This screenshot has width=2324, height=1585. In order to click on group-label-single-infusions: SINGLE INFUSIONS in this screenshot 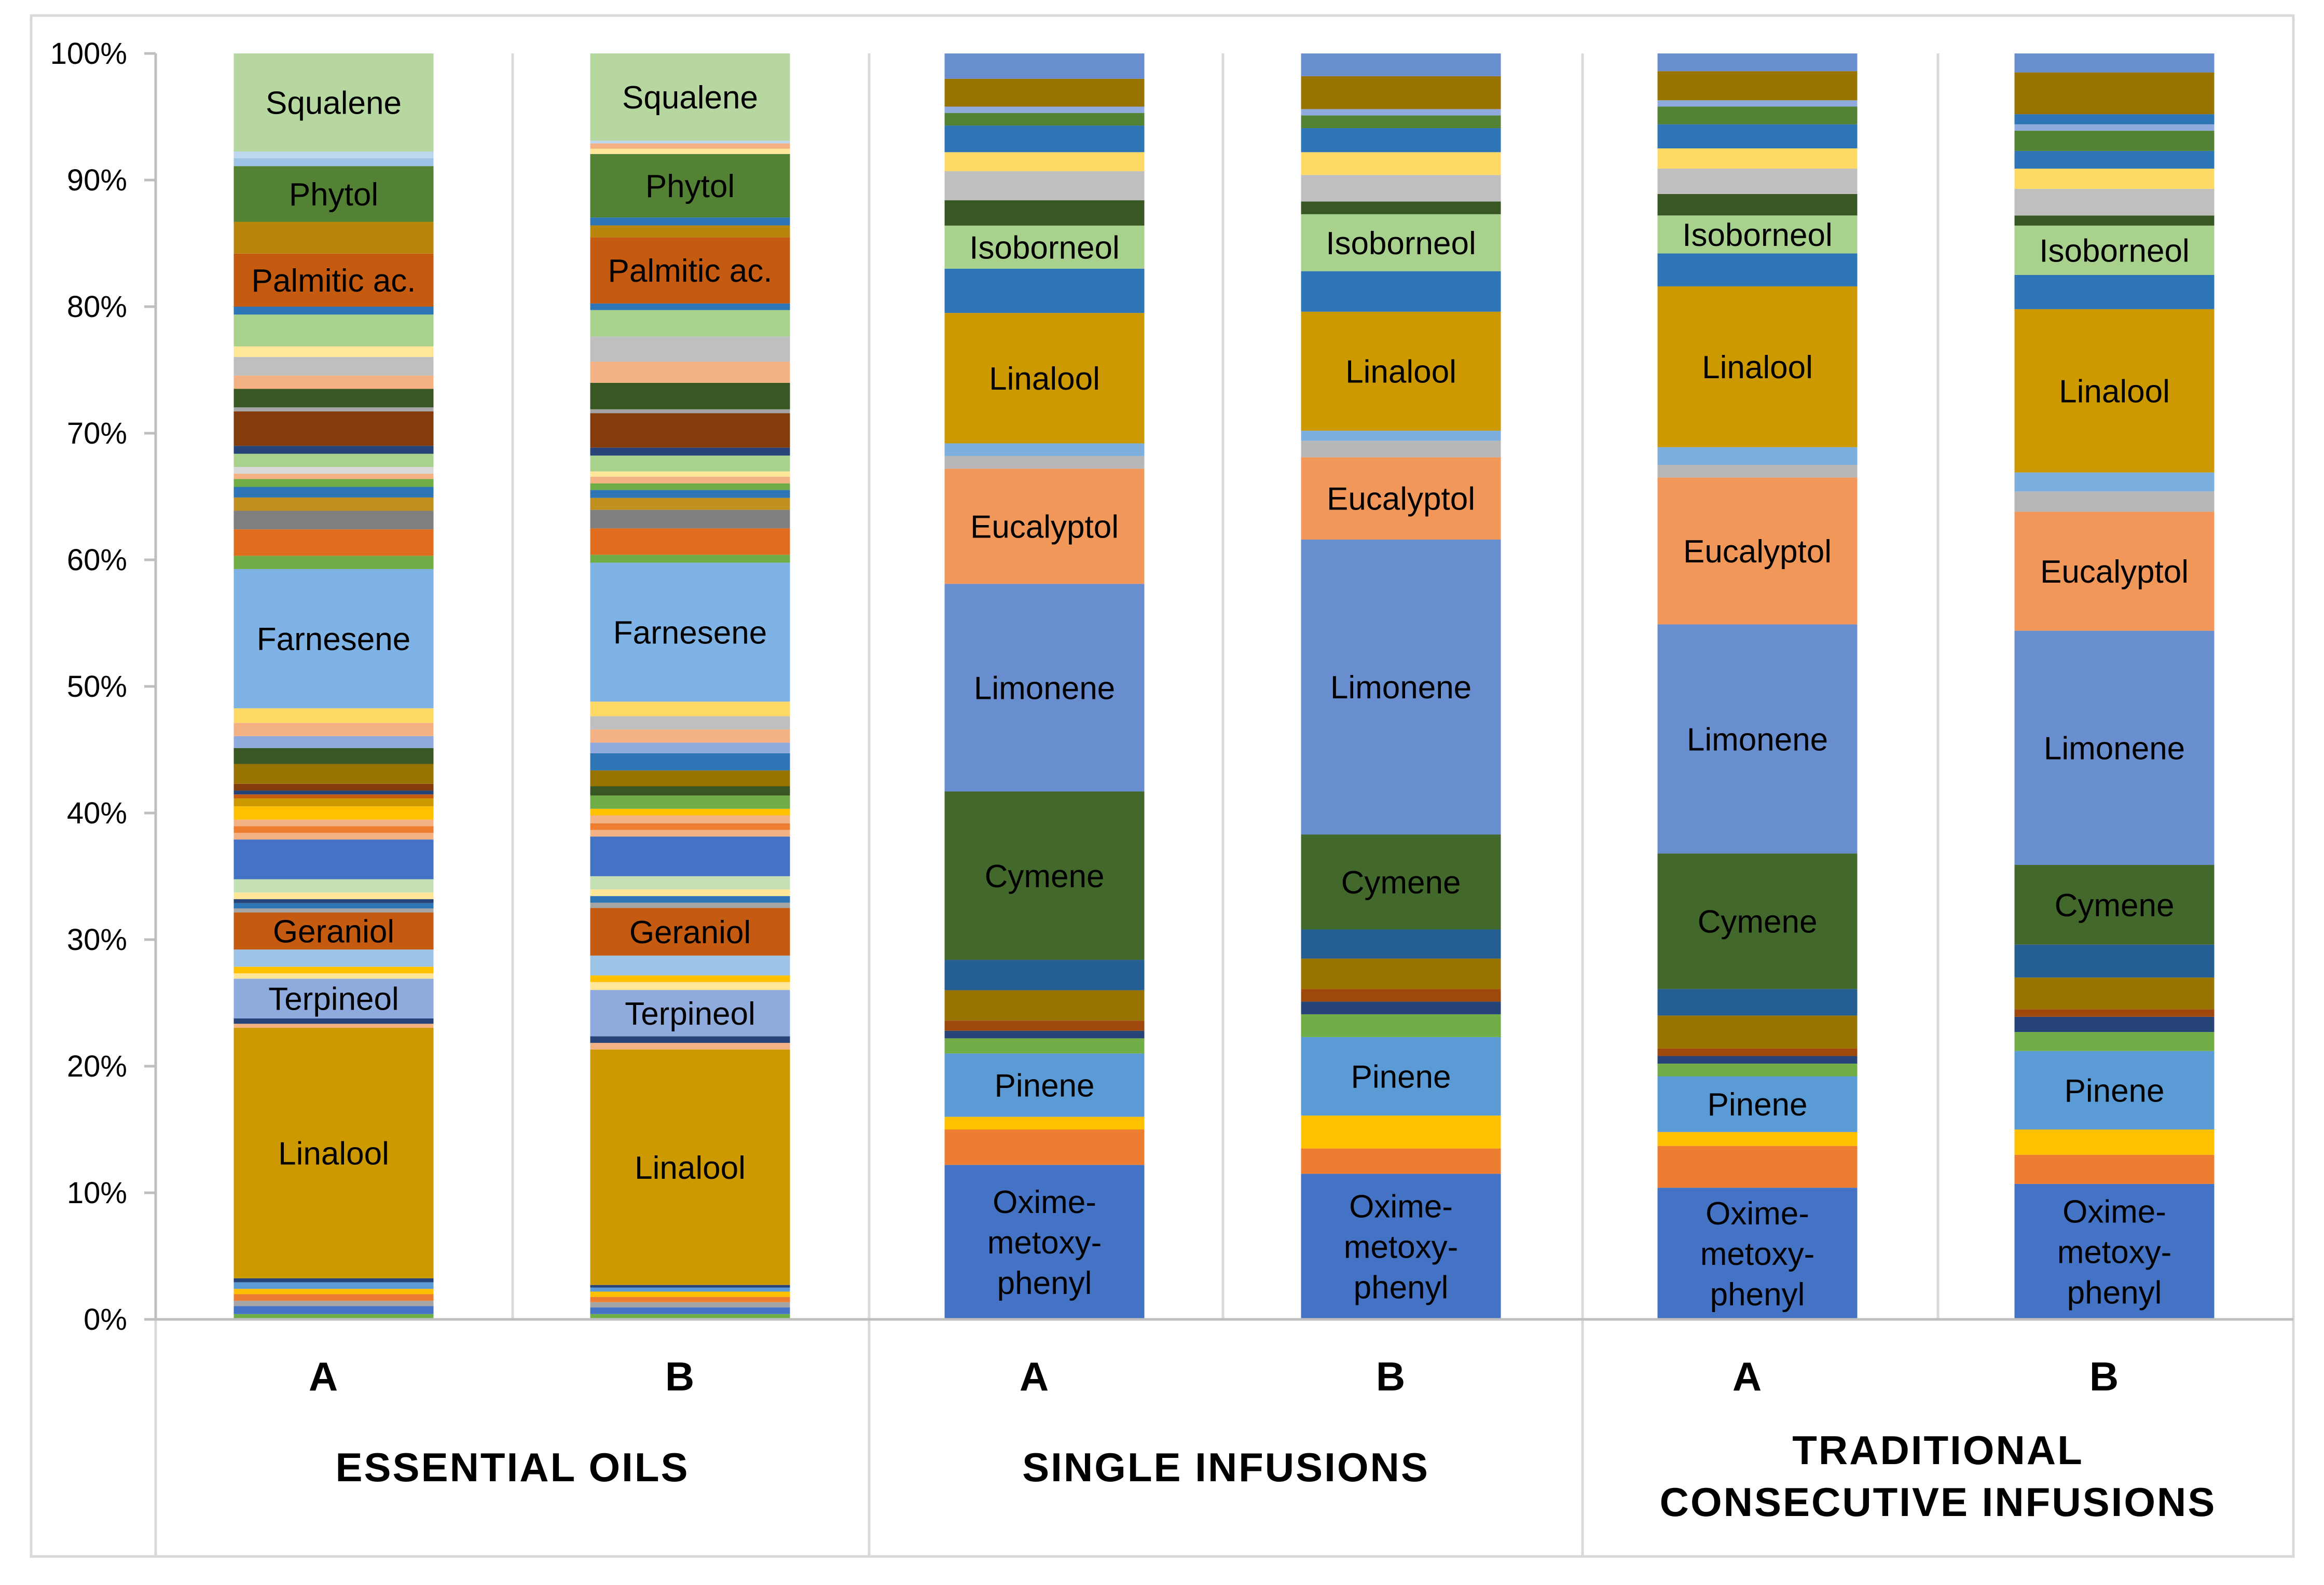, I will do `click(1225, 1467)`.